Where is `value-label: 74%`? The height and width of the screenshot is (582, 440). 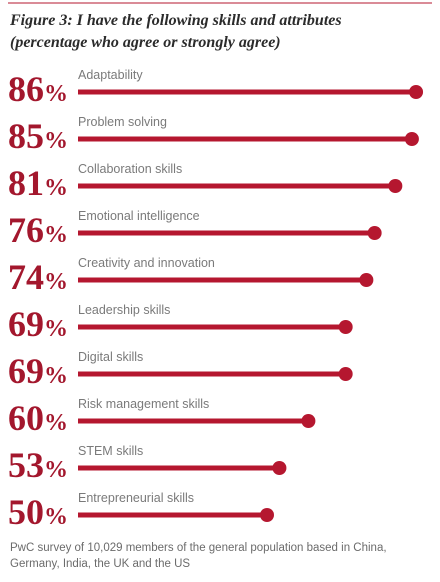
value-label: 74% is located at coordinates (38, 277).